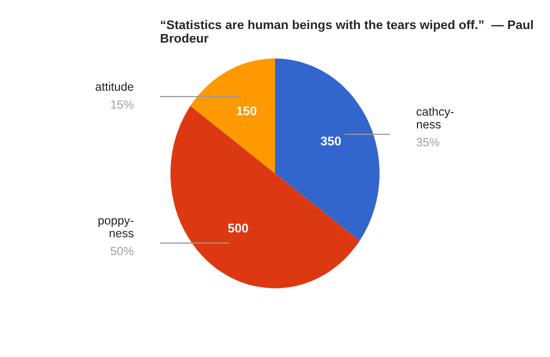  What do you see at coordinates (428, 142) in the screenshot?
I see `data-label: 35%` at bounding box center [428, 142].